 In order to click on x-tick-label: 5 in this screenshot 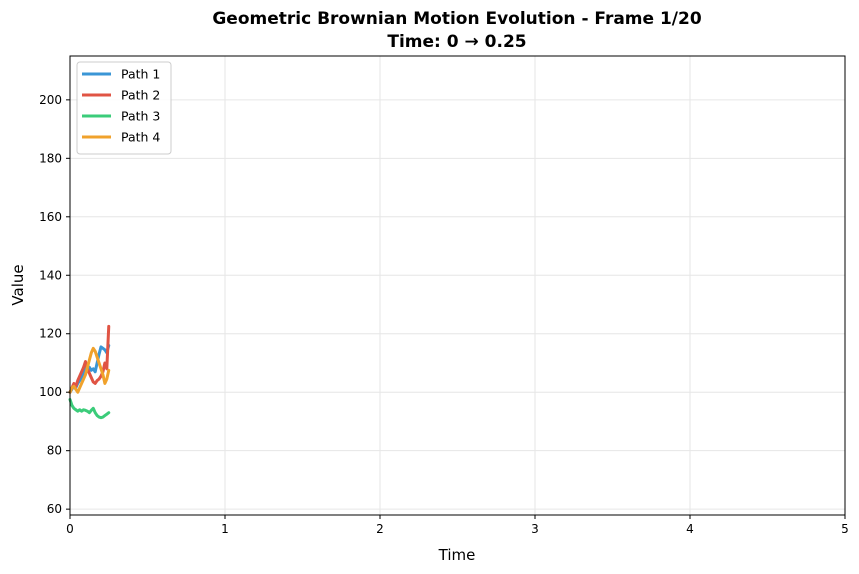, I will do `click(845, 529)`.